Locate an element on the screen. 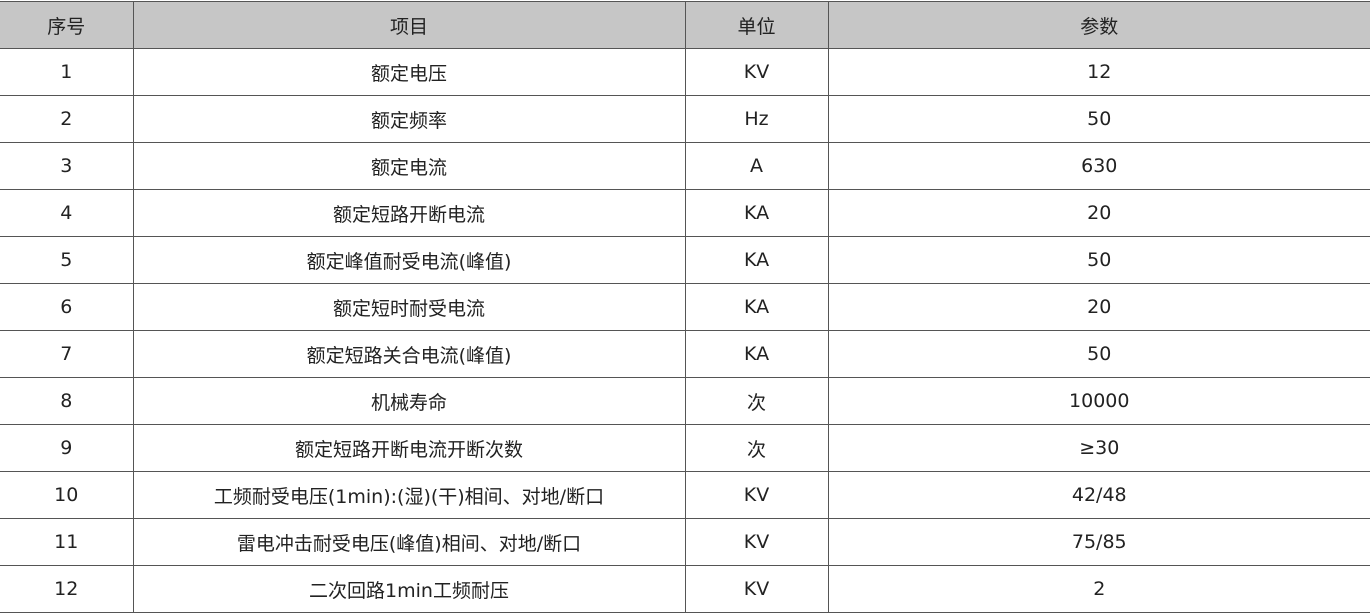 The width and height of the screenshot is (1370, 613). cell-col-item: 额定短路开断电流 is located at coordinates (409, 213).